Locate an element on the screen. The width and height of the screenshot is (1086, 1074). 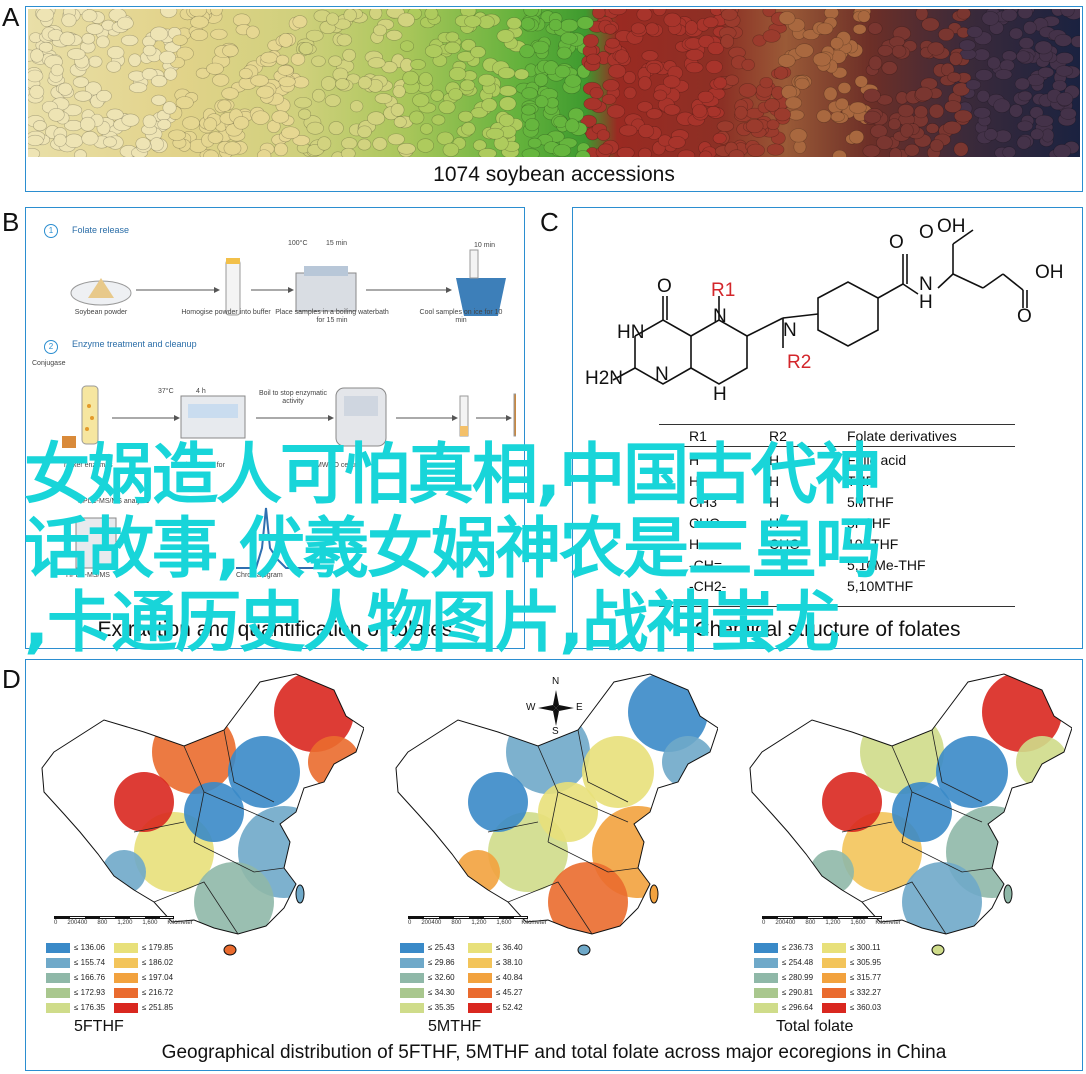
legend-item: ≤ 280.99 is located at coordinates (788, 977).